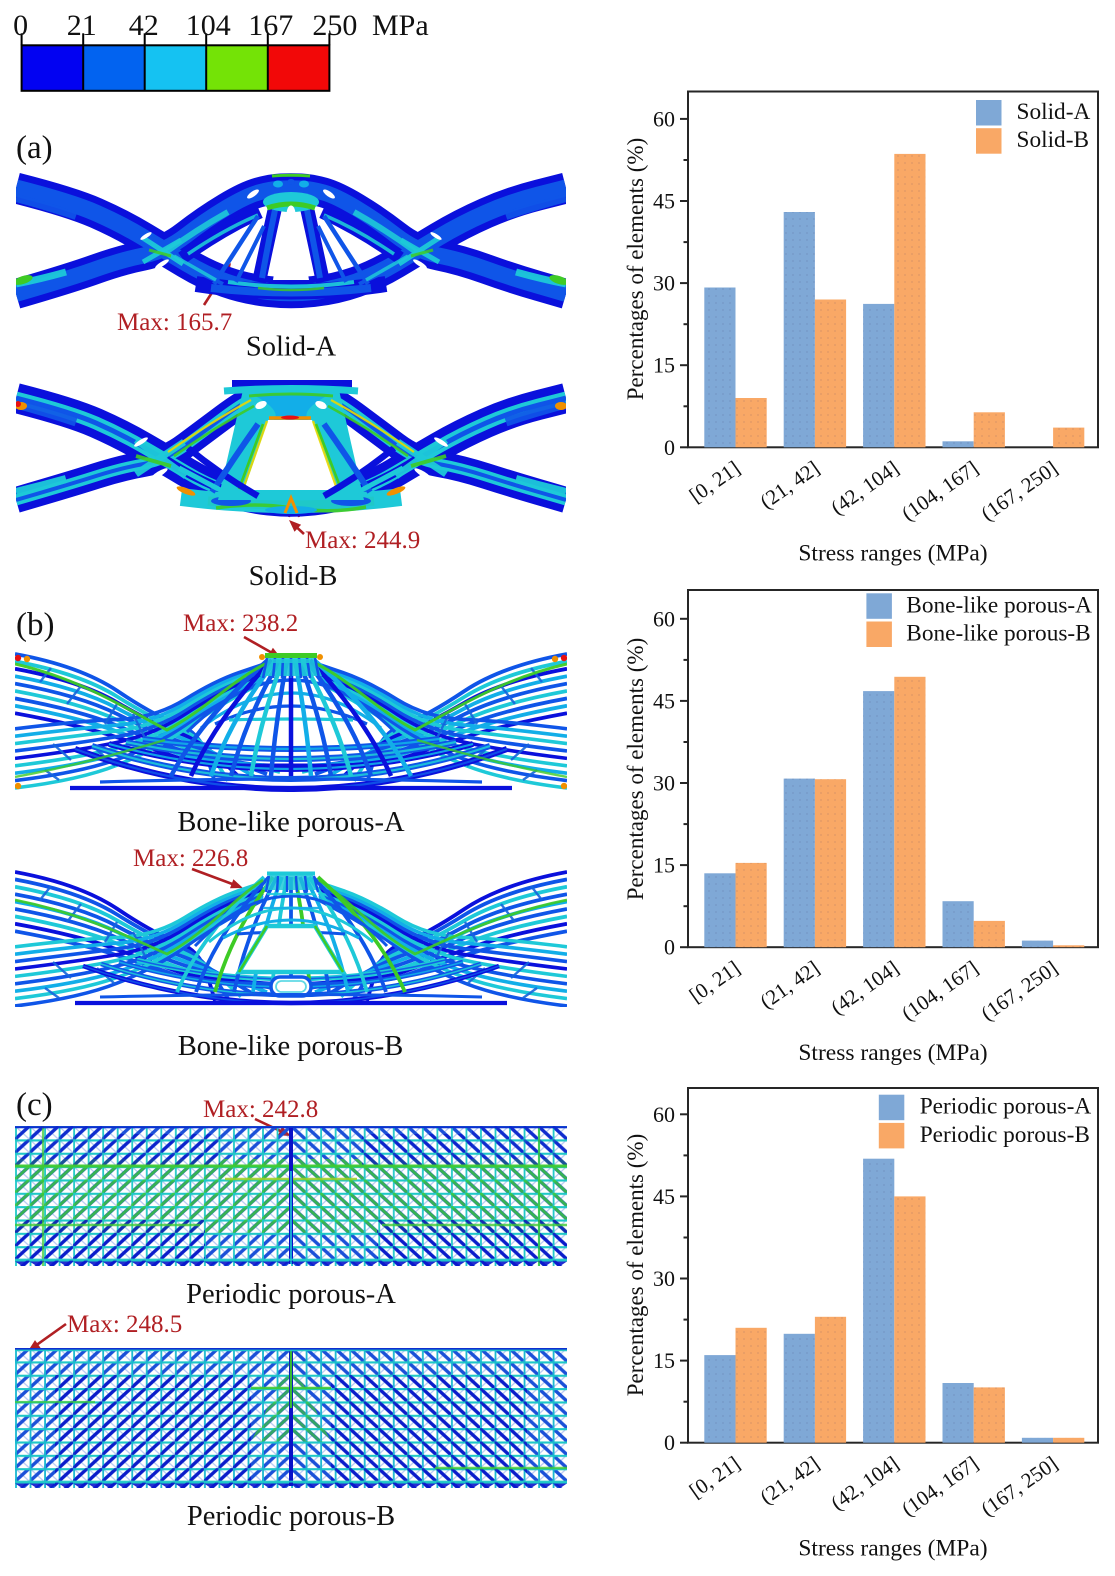 This screenshot has height=1576, width=1115. Describe the element at coordinates (34, 1105) in the screenshot. I see `svg-text: (c)` at that location.